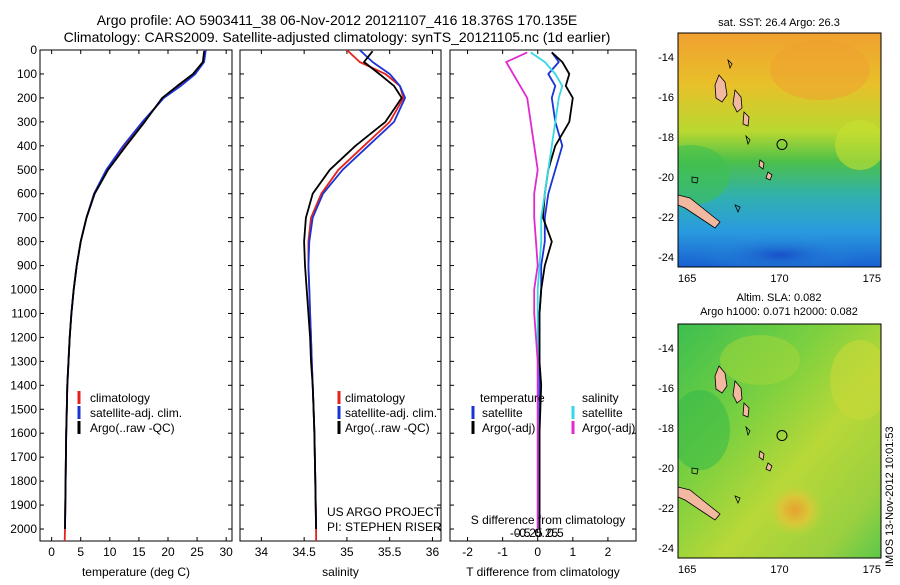  Describe the element at coordinates (872, 570) in the screenshot. I see `sla-map-x-tick-label: 175` at that location.